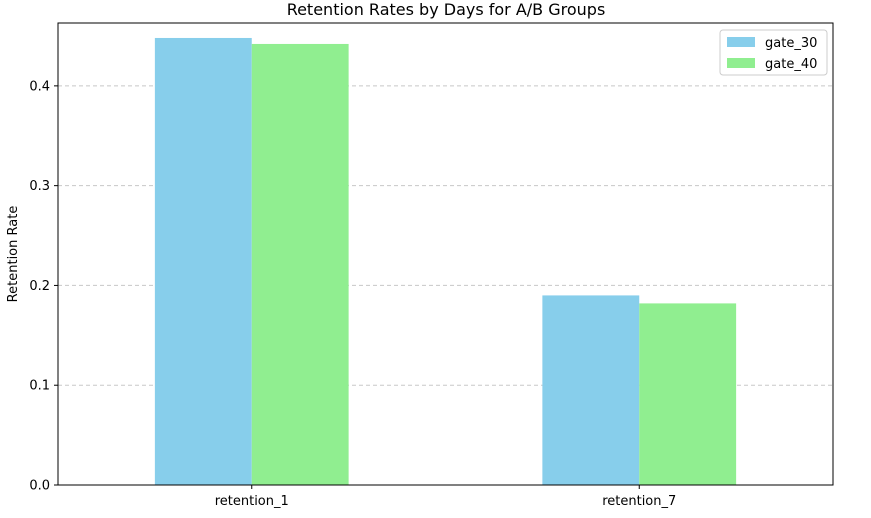 The image size is (871, 518). What do you see at coordinates (39, 186) in the screenshot?
I see `y-tick-label: 0.3` at bounding box center [39, 186].